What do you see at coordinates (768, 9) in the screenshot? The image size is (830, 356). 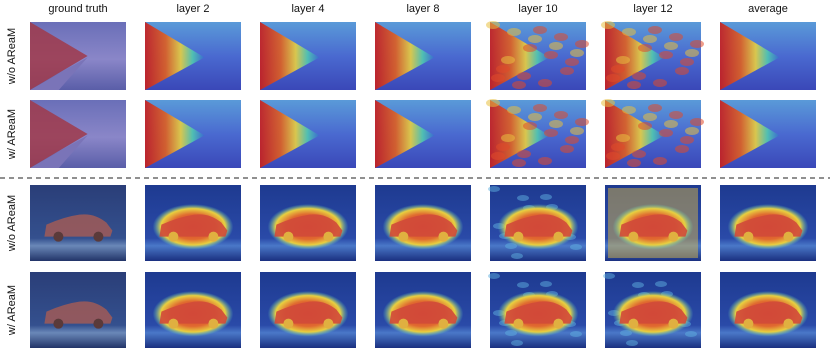 I see `column-header: average` at bounding box center [768, 9].